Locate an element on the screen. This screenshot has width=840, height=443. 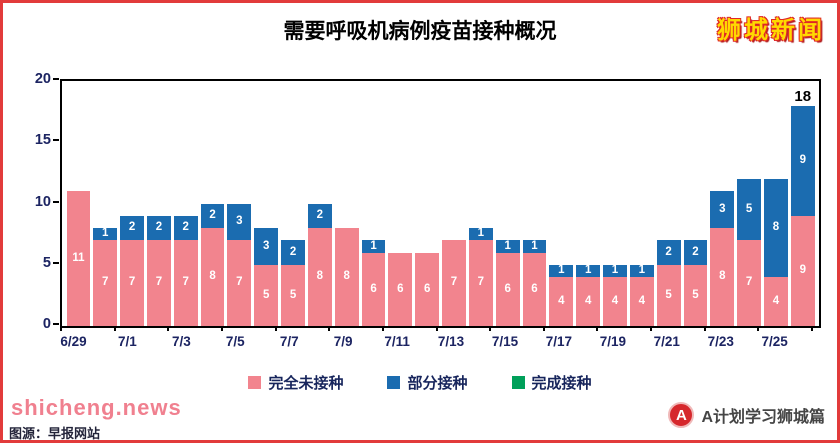
segment-部分接种-7/2: 2 is located at coordinates (158, 228).